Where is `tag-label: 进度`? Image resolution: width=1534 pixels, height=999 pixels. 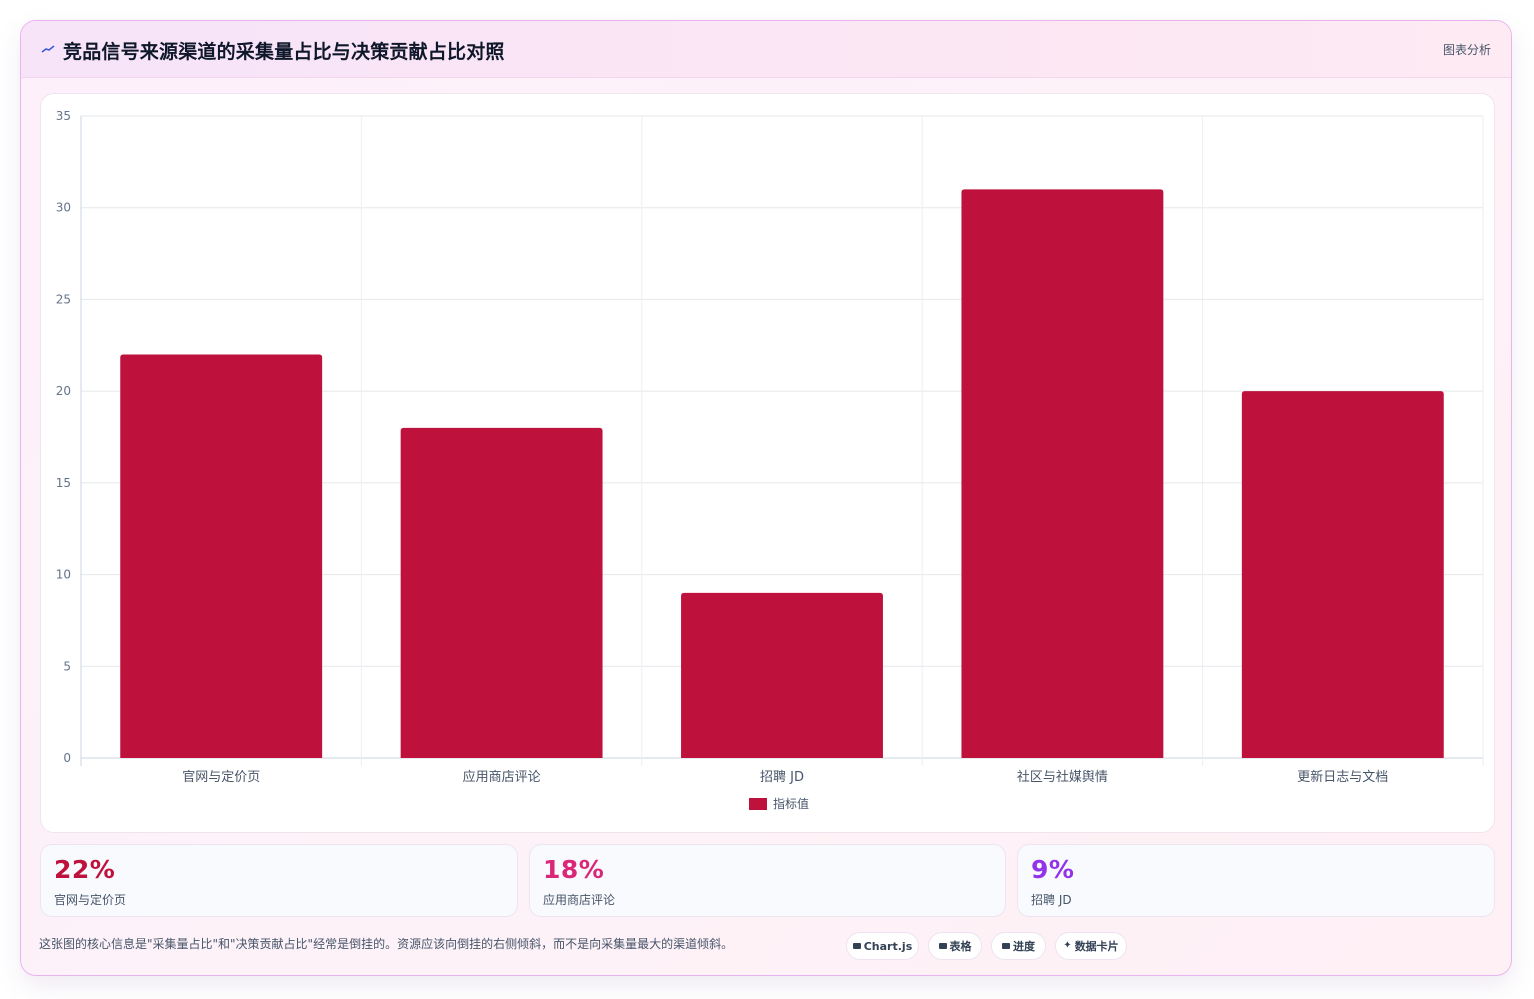 tag-label: 进度 is located at coordinates (1024, 946).